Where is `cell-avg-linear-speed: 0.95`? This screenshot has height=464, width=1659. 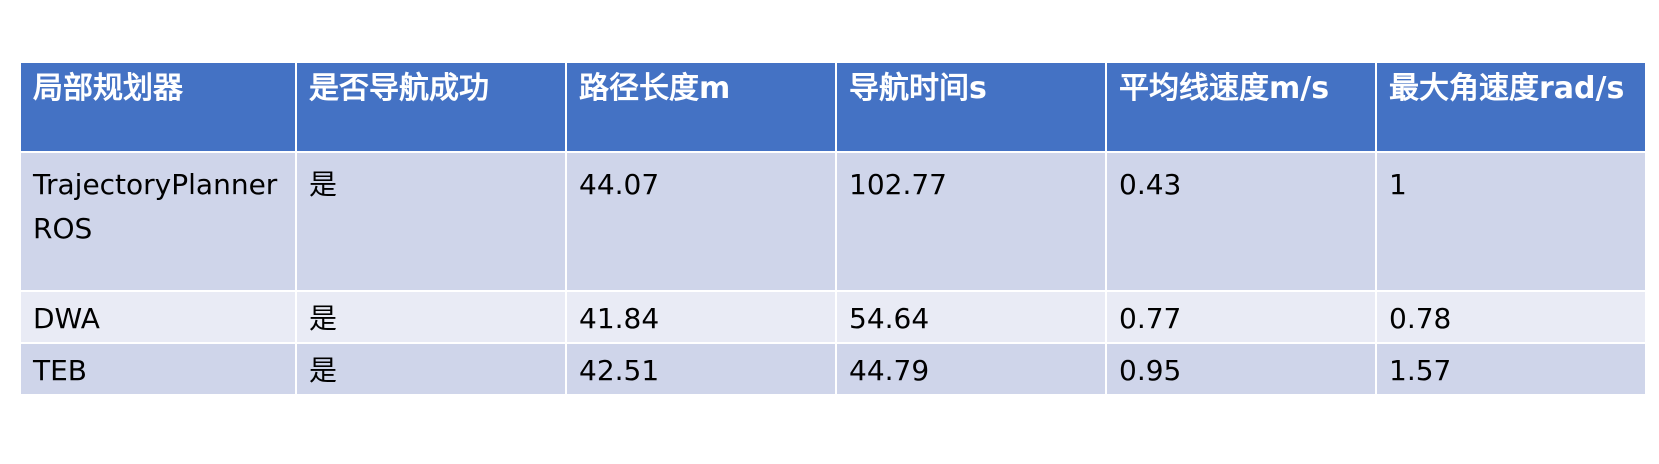 cell-avg-linear-speed: 0.95 is located at coordinates (1241, 369).